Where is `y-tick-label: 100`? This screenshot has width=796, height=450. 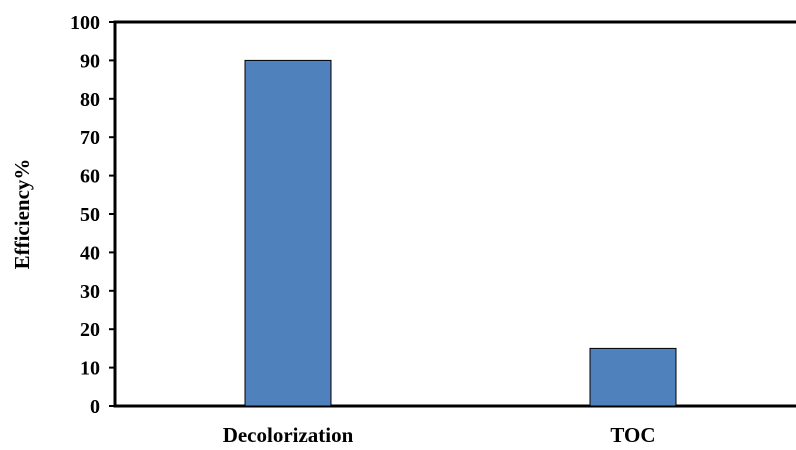
y-tick-label: 100 is located at coordinates (85, 23).